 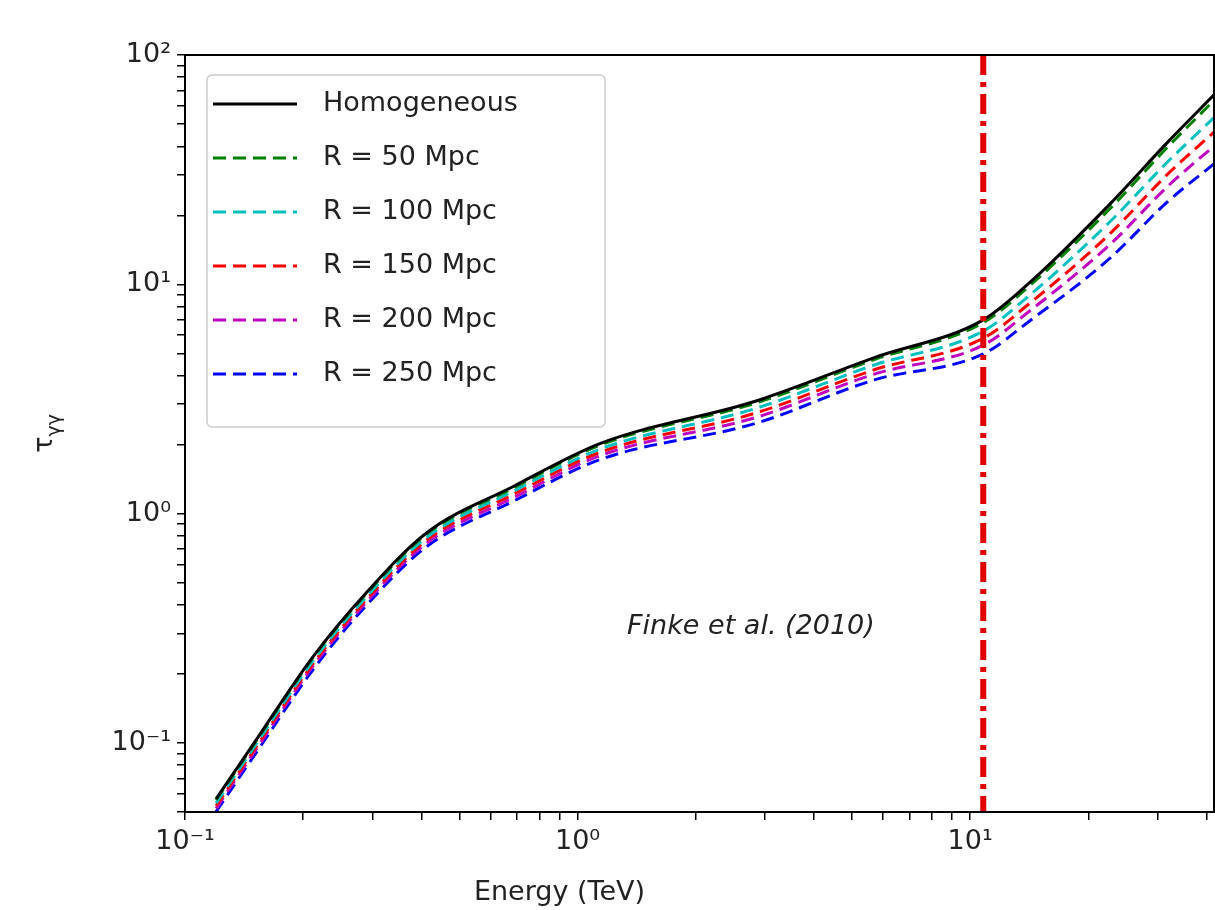 What do you see at coordinates (148, 282) in the screenshot?
I see `y-tick-label: 10¹` at bounding box center [148, 282].